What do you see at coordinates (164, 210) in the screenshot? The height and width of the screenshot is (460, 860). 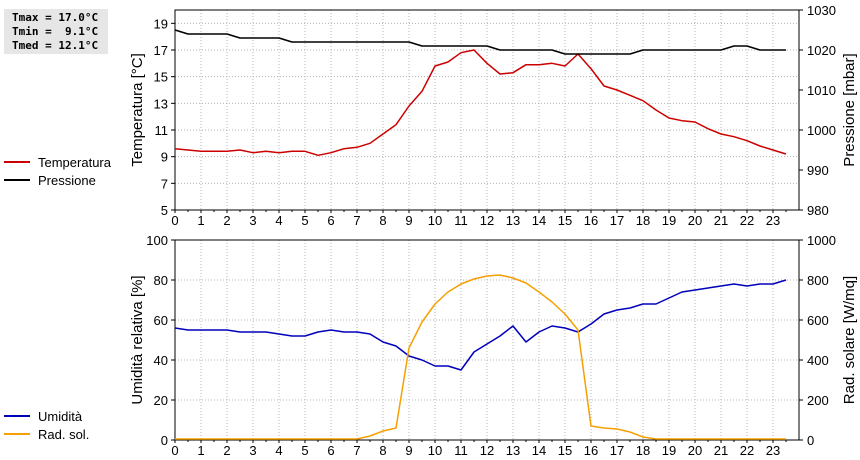 I see `top-y-tick-label: 5` at bounding box center [164, 210].